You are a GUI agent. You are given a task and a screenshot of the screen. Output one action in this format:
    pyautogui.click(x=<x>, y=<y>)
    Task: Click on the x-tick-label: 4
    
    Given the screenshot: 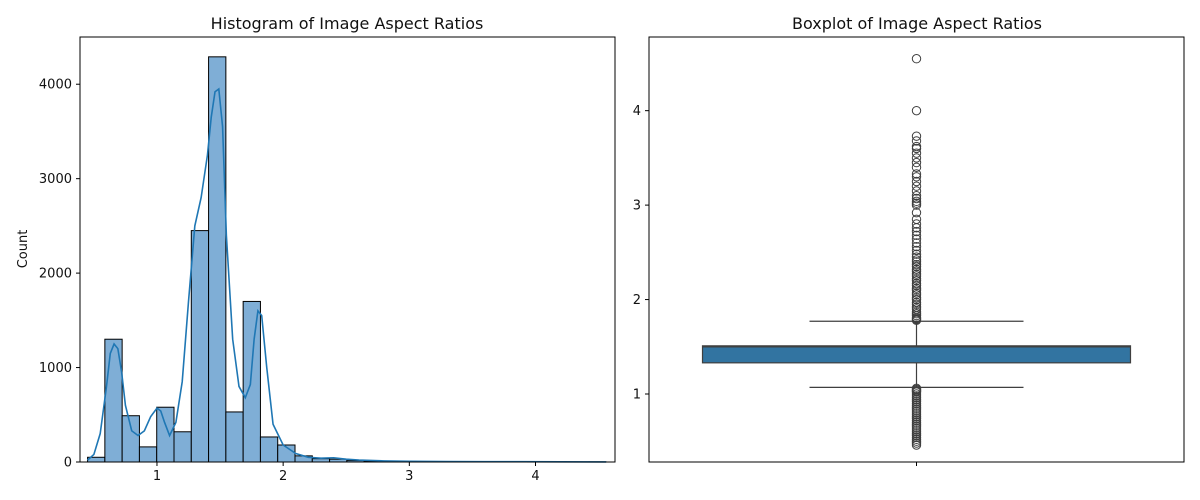 What is the action you would take?
    pyautogui.click(x=535, y=476)
    